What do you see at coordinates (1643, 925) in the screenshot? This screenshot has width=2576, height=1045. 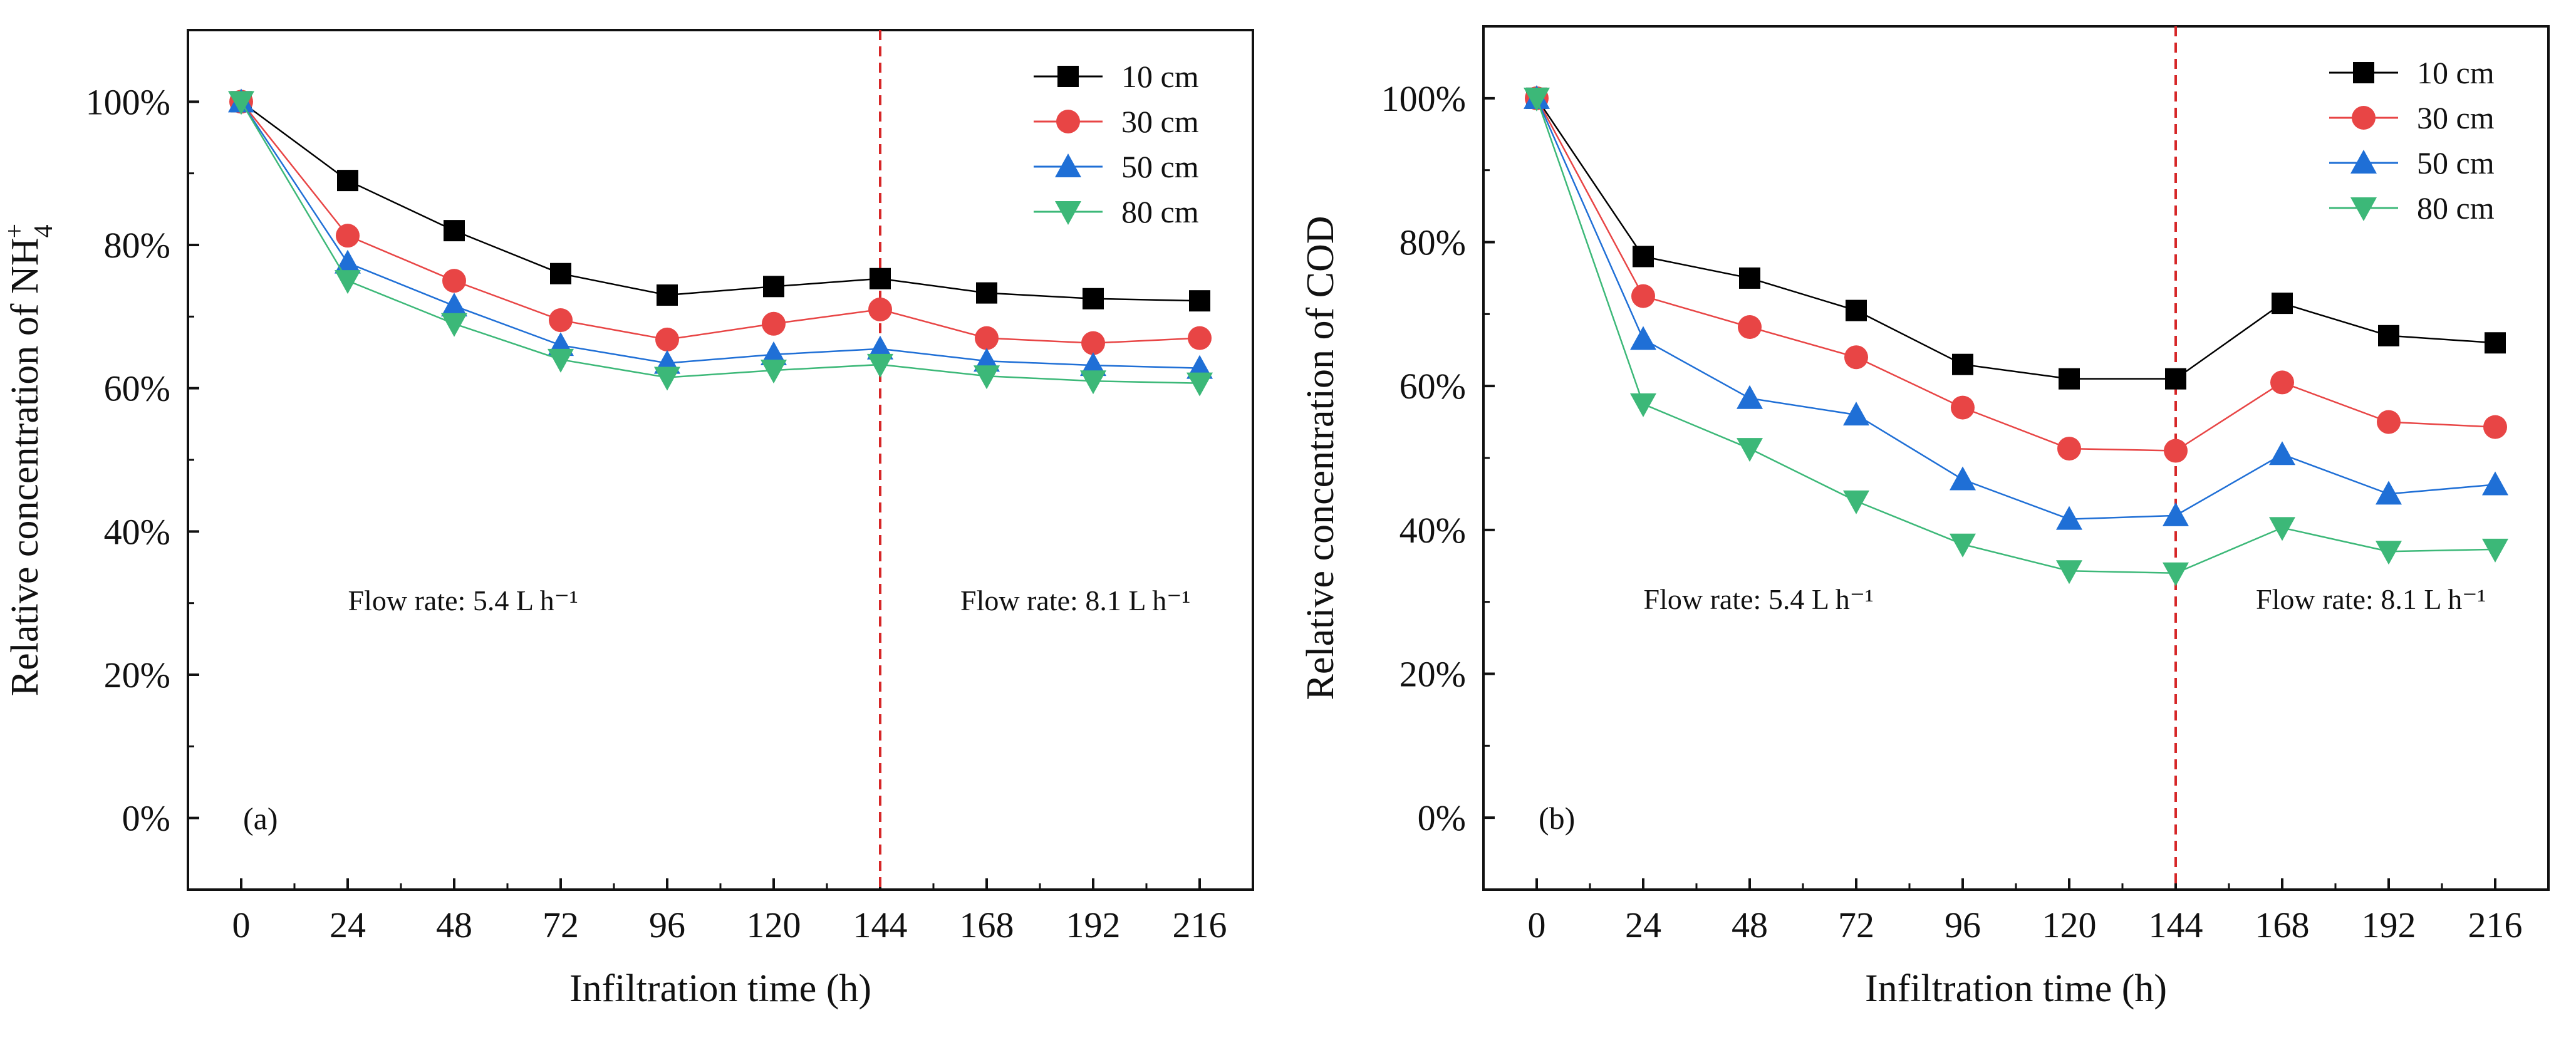 I see `x-tick-label: 24` at bounding box center [1643, 925].